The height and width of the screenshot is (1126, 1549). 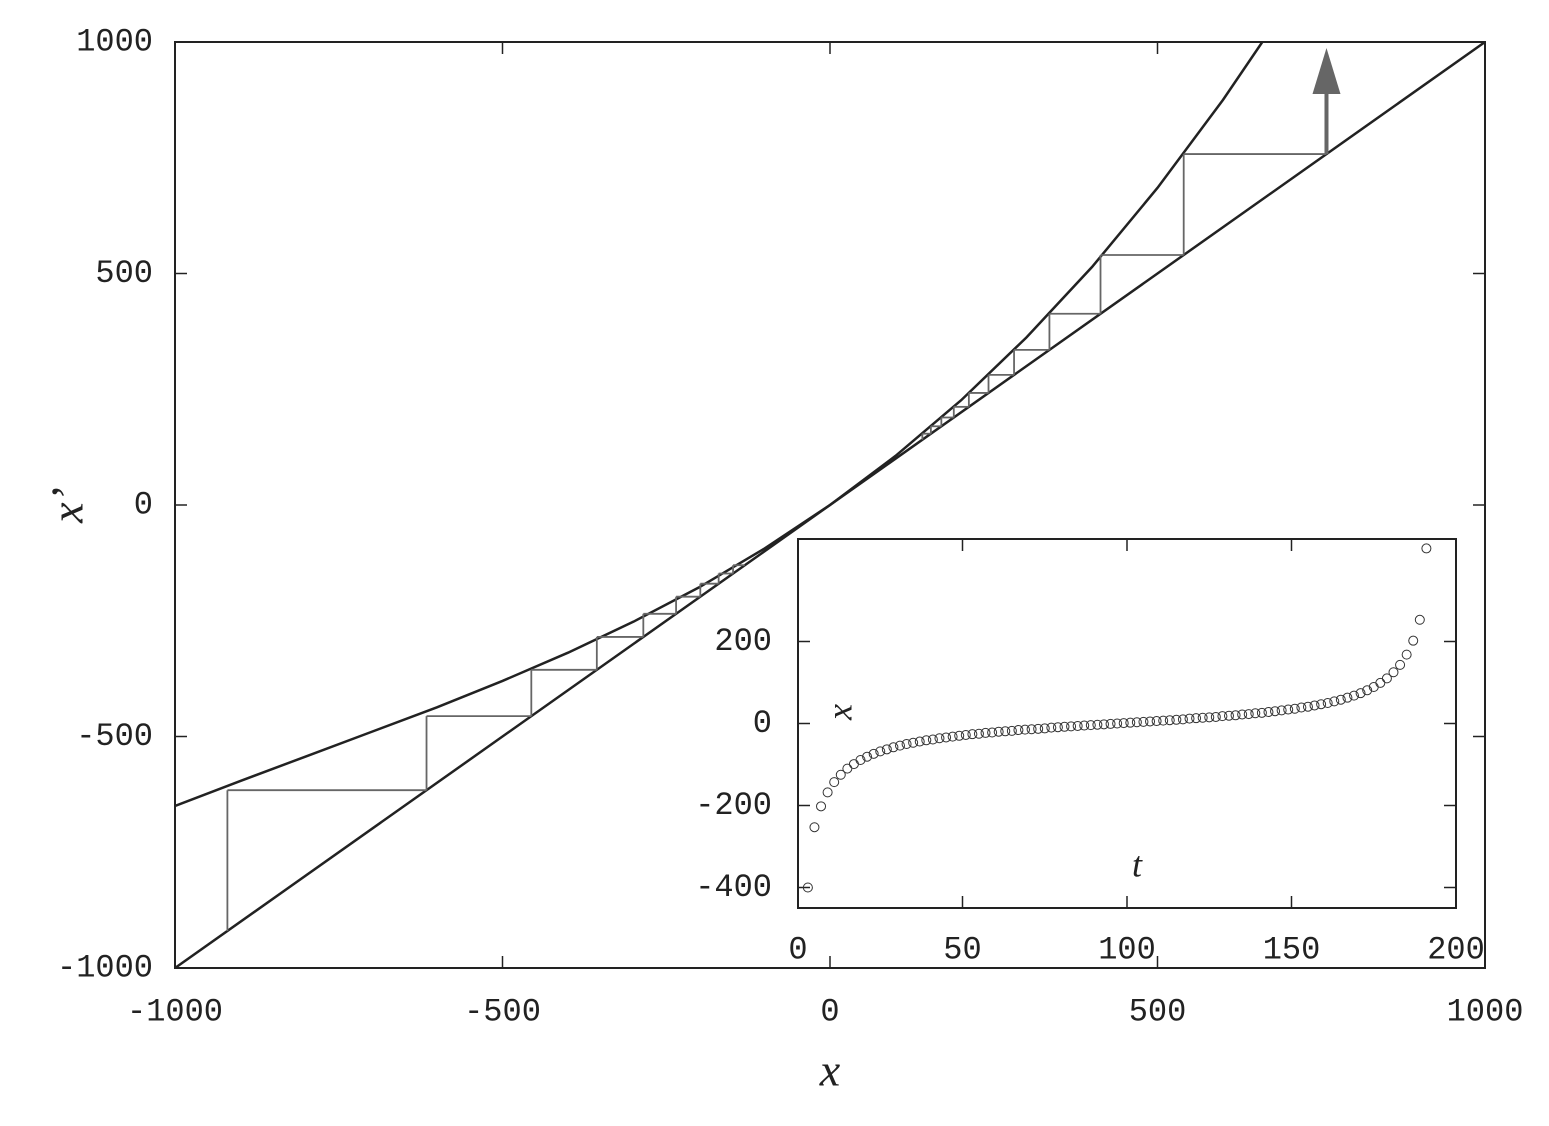 What do you see at coordinates (743, 641) in the screenshot?
I see `y-tick-label: 200` at bounding box center [743, 641].